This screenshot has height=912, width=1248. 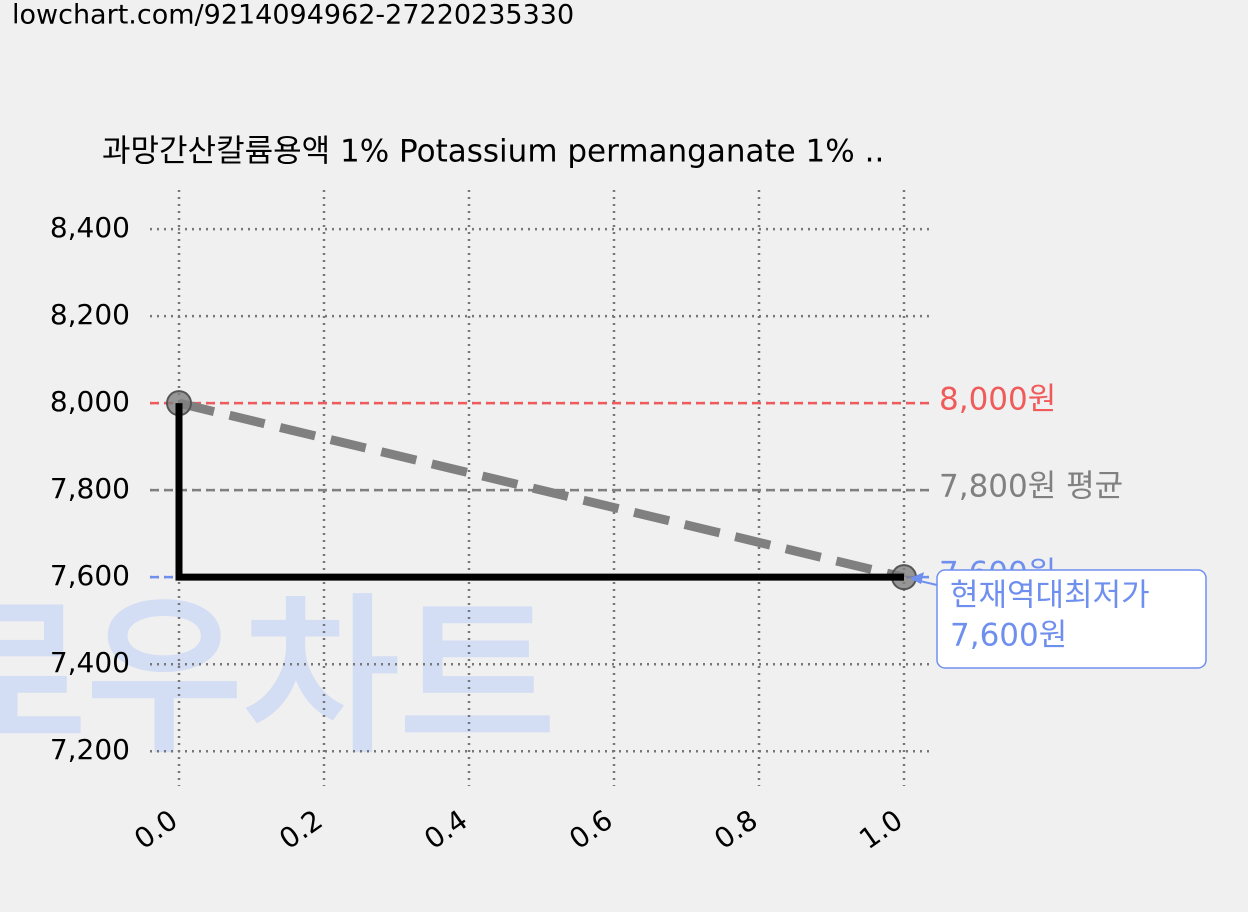 What do you see at coordinates (917, 578) in the screenshot?
I see `annotation-arrowhead` at bounding box center [917, 578].